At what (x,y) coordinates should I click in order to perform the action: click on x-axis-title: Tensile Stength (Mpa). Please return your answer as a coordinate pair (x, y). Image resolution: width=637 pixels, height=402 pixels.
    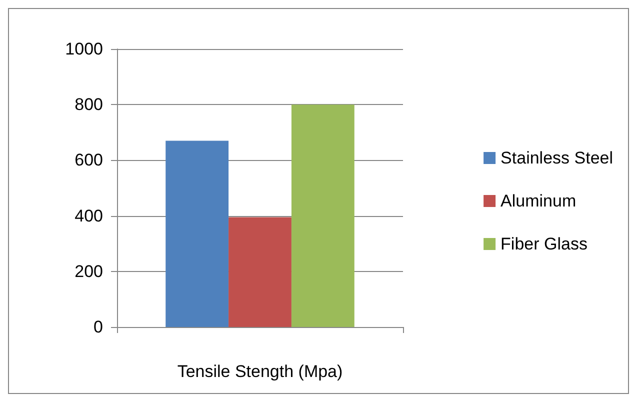
    Looking at the image, I should click on (260, 371).